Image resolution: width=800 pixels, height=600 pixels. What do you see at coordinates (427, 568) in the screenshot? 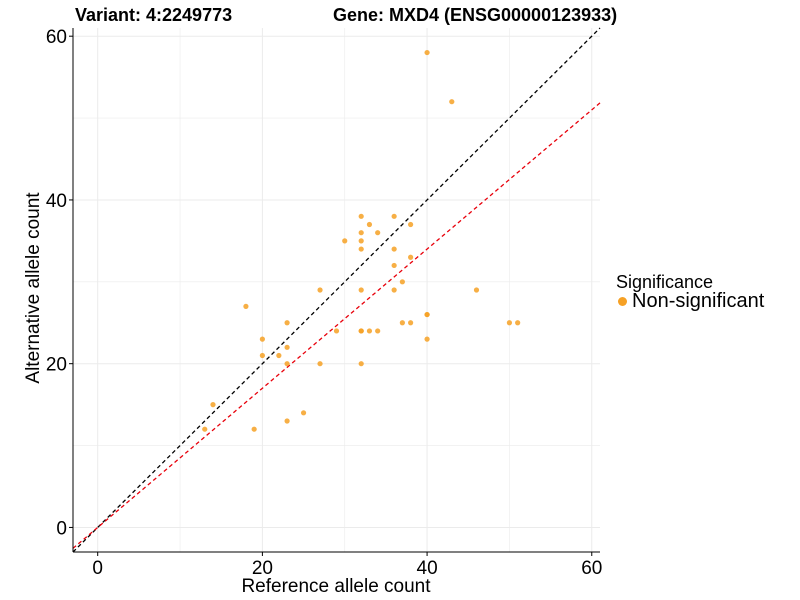
I see `x-tick-label: 40` at bounding box center [427, 568].